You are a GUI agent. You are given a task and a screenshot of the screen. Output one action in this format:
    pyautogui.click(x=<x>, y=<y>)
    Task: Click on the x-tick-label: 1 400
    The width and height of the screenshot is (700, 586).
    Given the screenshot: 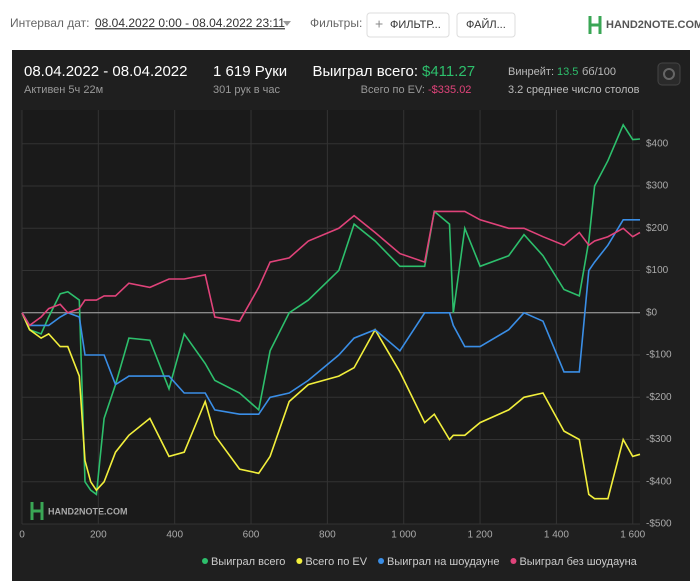 What is the action you would take?
    pyautogui.click(x=556, y=535)
    